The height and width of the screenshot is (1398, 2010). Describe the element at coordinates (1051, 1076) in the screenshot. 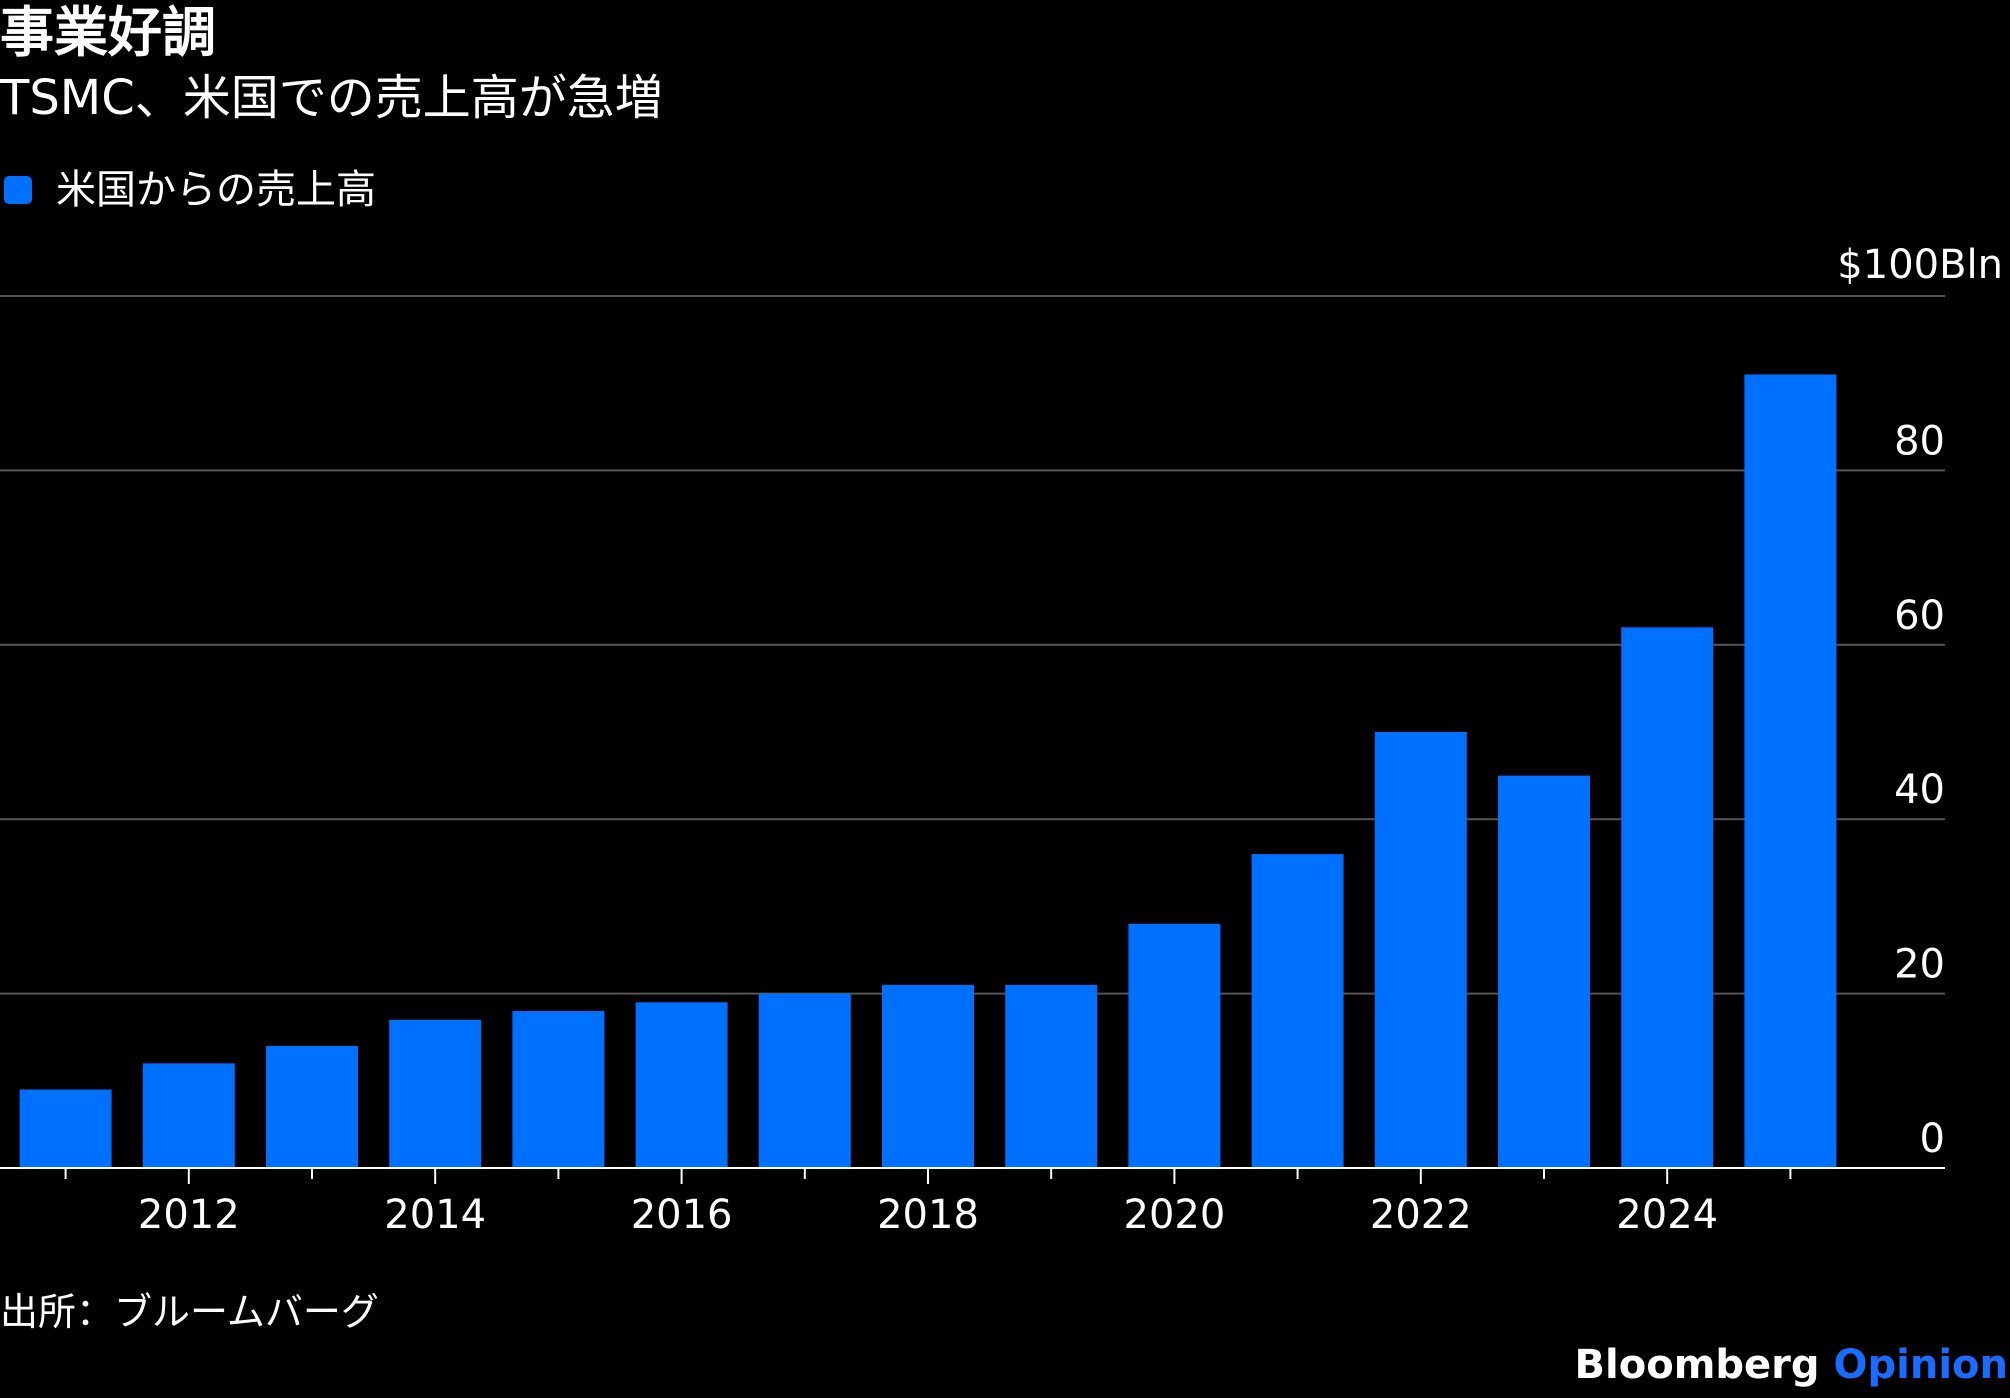

I see `bar-2019` at that location.